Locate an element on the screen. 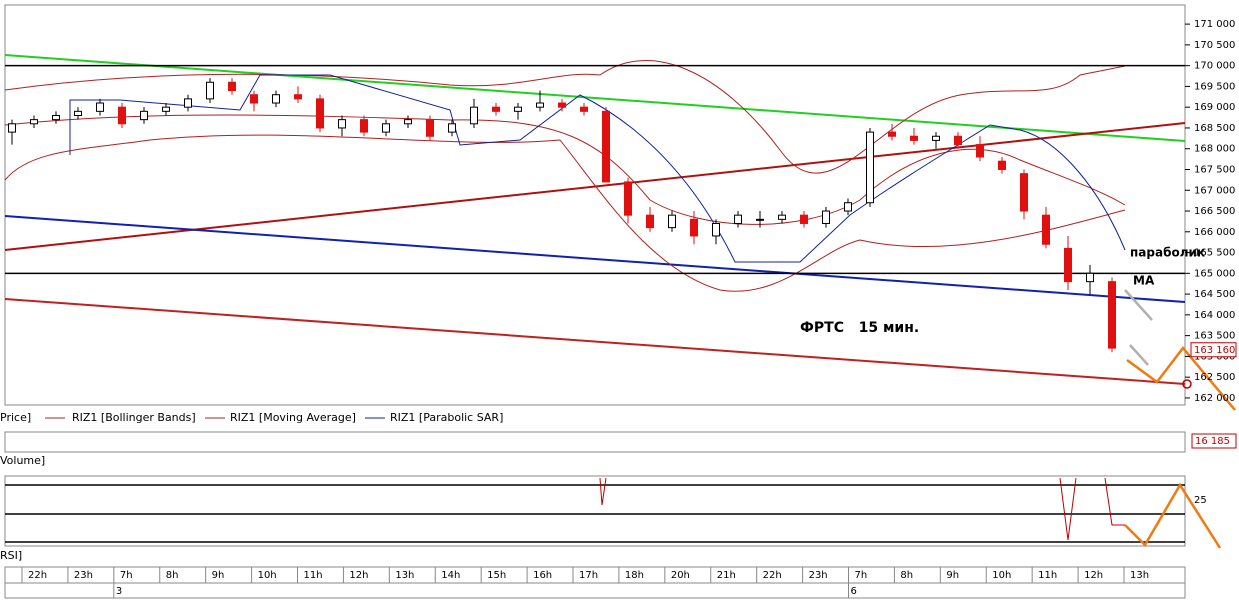 The image size is (1239, 601). pane-label: Volume] is located at coordinates (22, 460).